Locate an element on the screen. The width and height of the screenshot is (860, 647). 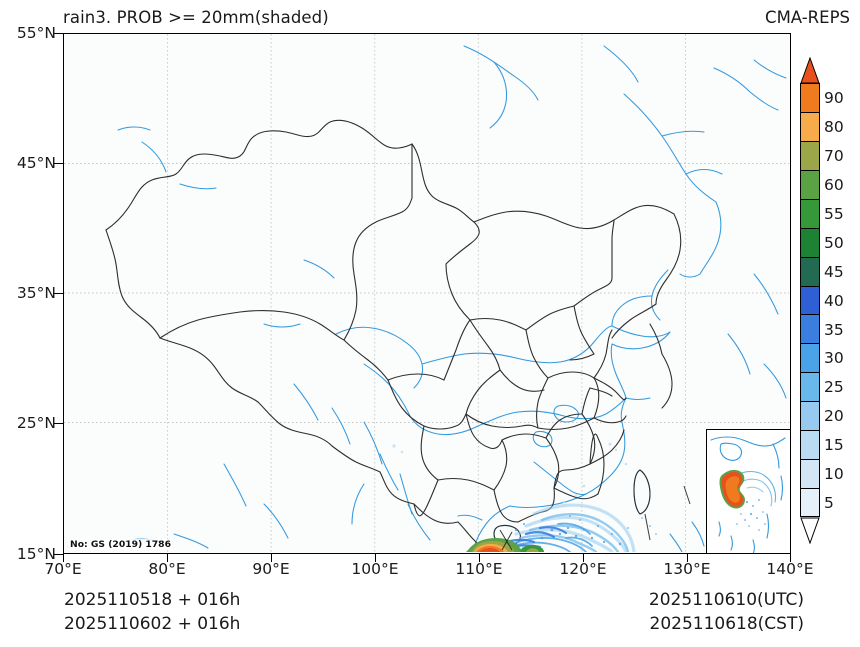
colorbar-label-20: 20 is located at coordinates (834, 416).